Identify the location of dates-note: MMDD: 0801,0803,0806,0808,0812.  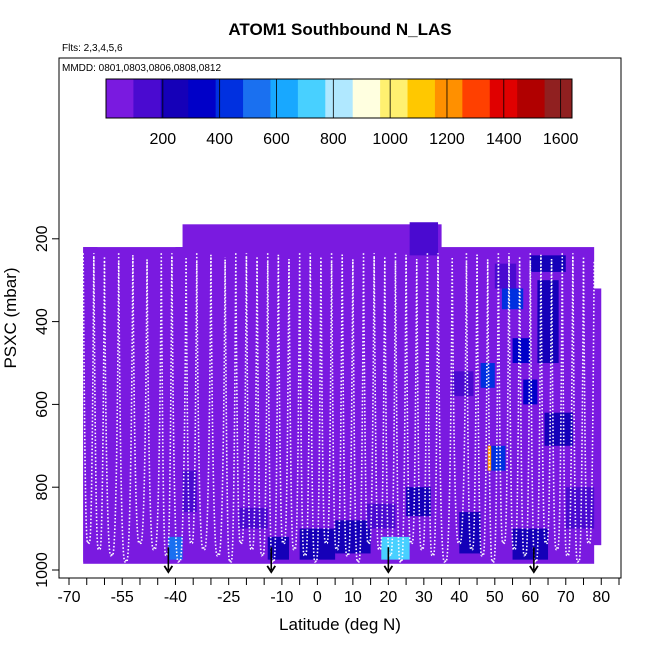
(141, 68).